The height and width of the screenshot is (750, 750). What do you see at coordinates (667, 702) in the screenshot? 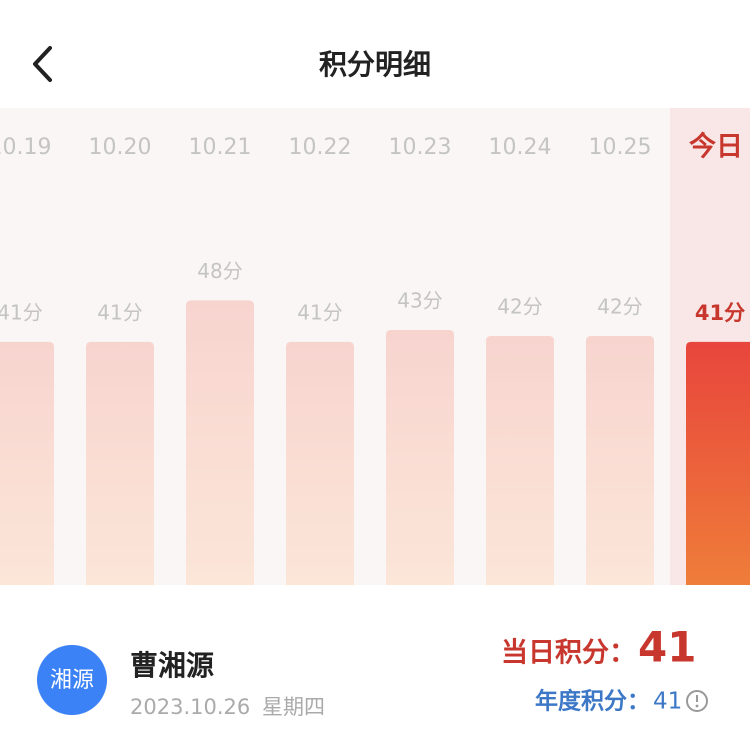
I see `annual-value: 41` at bounding box center [667, 702].